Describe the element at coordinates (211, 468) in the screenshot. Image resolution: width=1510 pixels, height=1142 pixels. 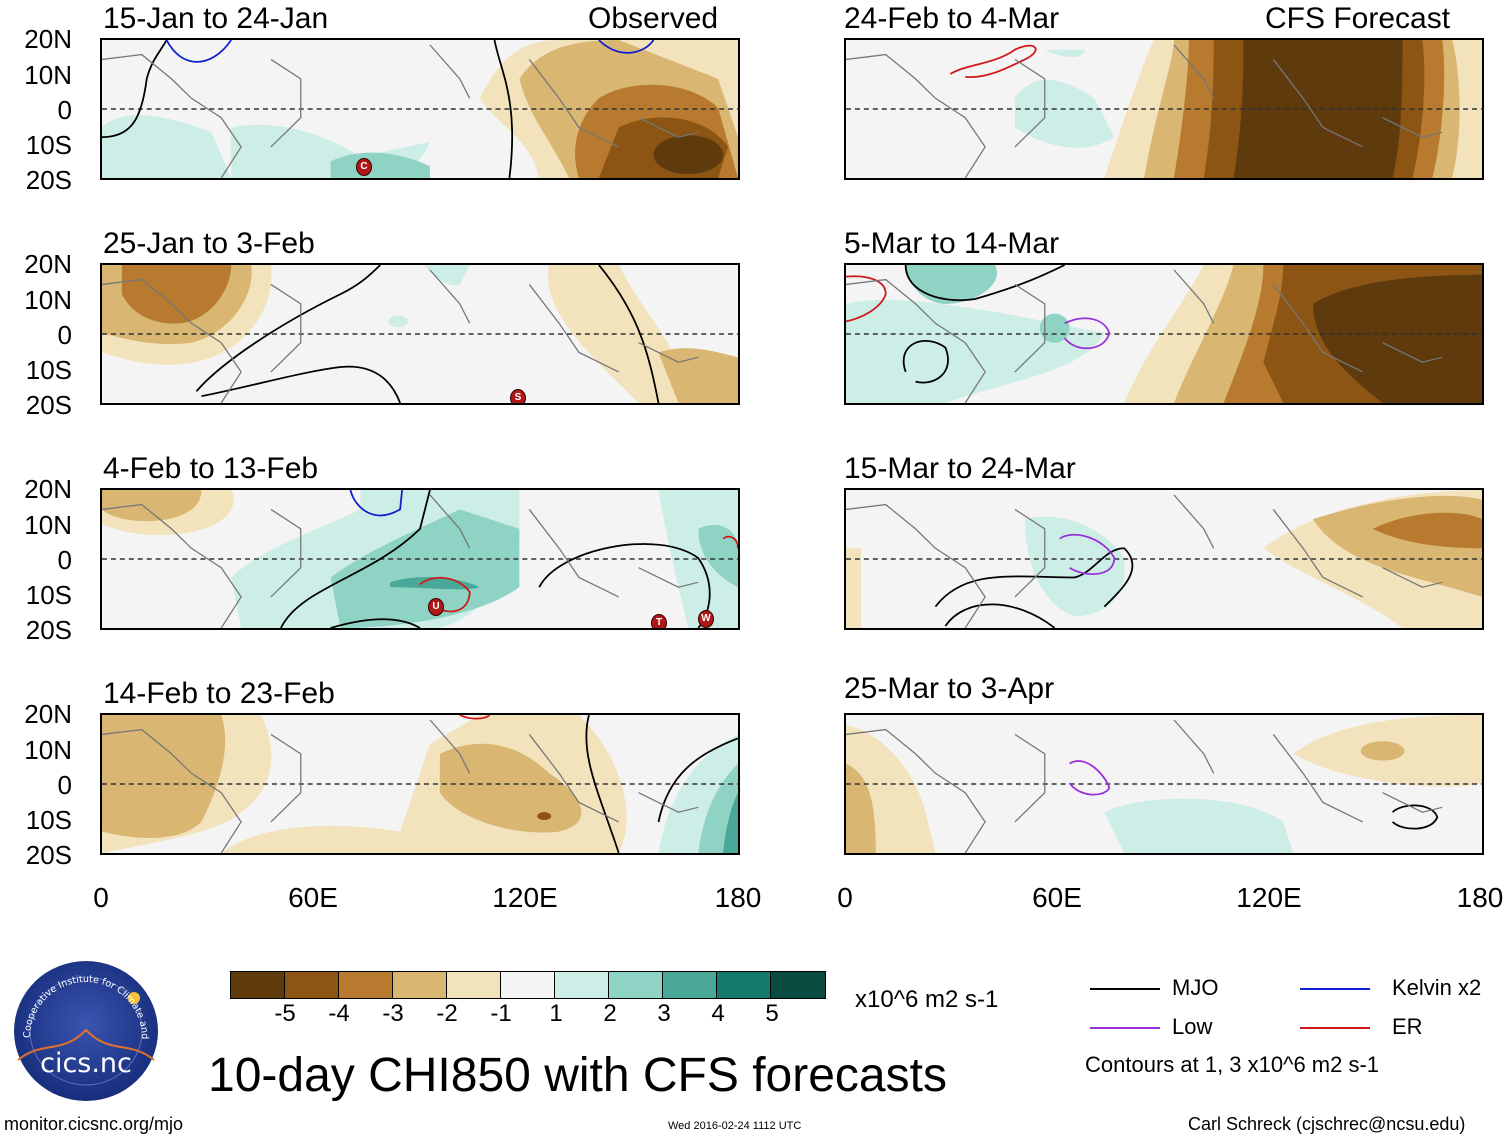
I see `panel-title: 4-Feb to 13-Feb` at that location.